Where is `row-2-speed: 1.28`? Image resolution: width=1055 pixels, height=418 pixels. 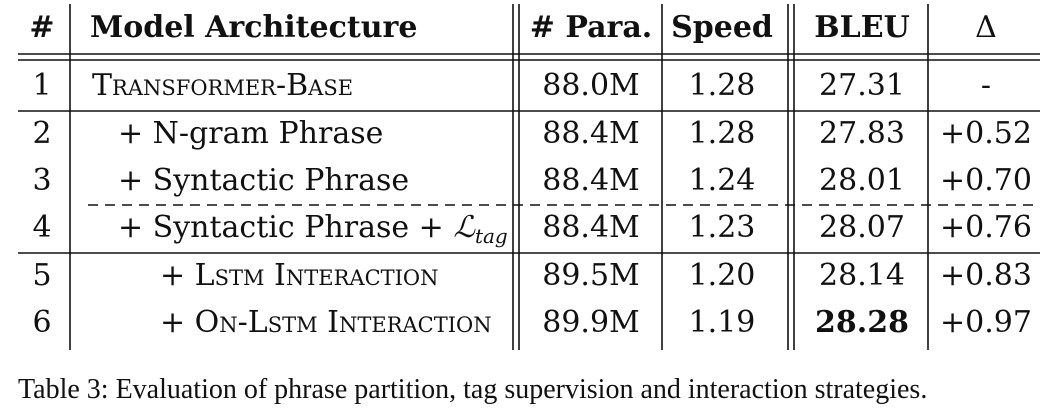 row-2-speed: 1.28 is located at coordinates (722, 133).